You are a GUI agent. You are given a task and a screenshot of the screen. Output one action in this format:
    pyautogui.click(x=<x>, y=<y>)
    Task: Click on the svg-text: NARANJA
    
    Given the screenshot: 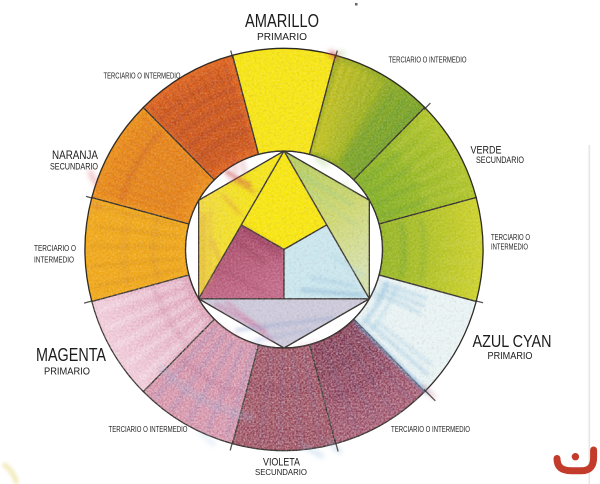 What is the action you would take?
    pyautogui.click(x=75, y=155)
    